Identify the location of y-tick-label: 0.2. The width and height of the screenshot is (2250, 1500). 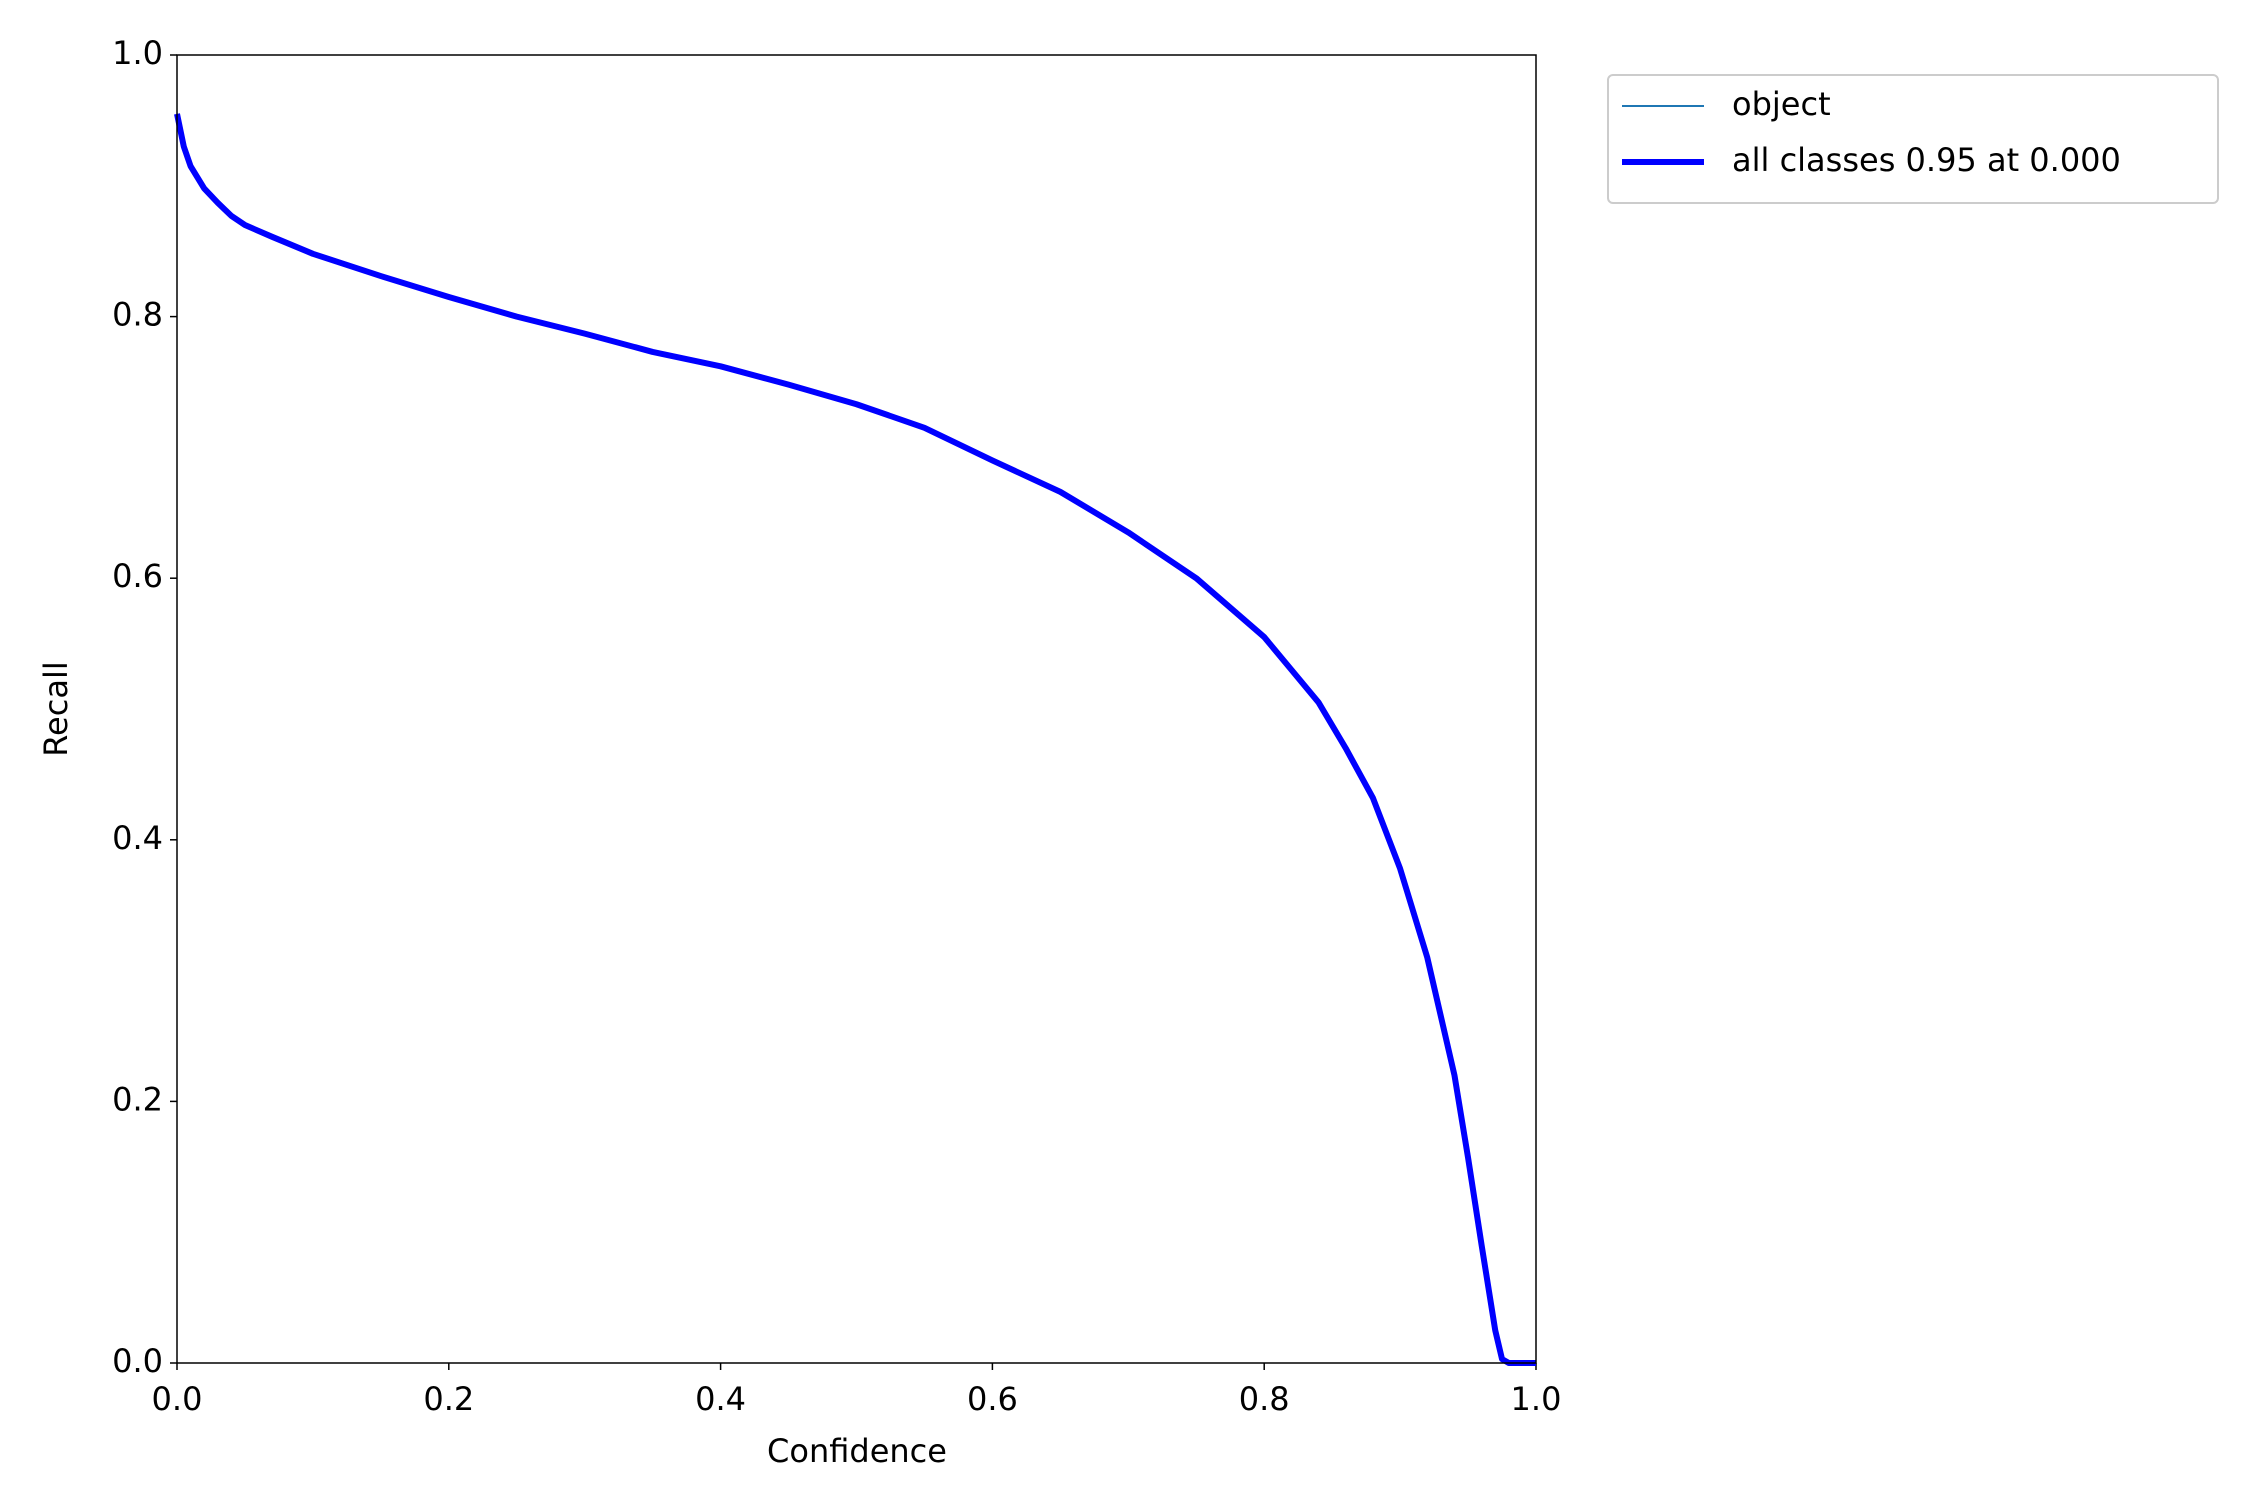
(137, 1099).